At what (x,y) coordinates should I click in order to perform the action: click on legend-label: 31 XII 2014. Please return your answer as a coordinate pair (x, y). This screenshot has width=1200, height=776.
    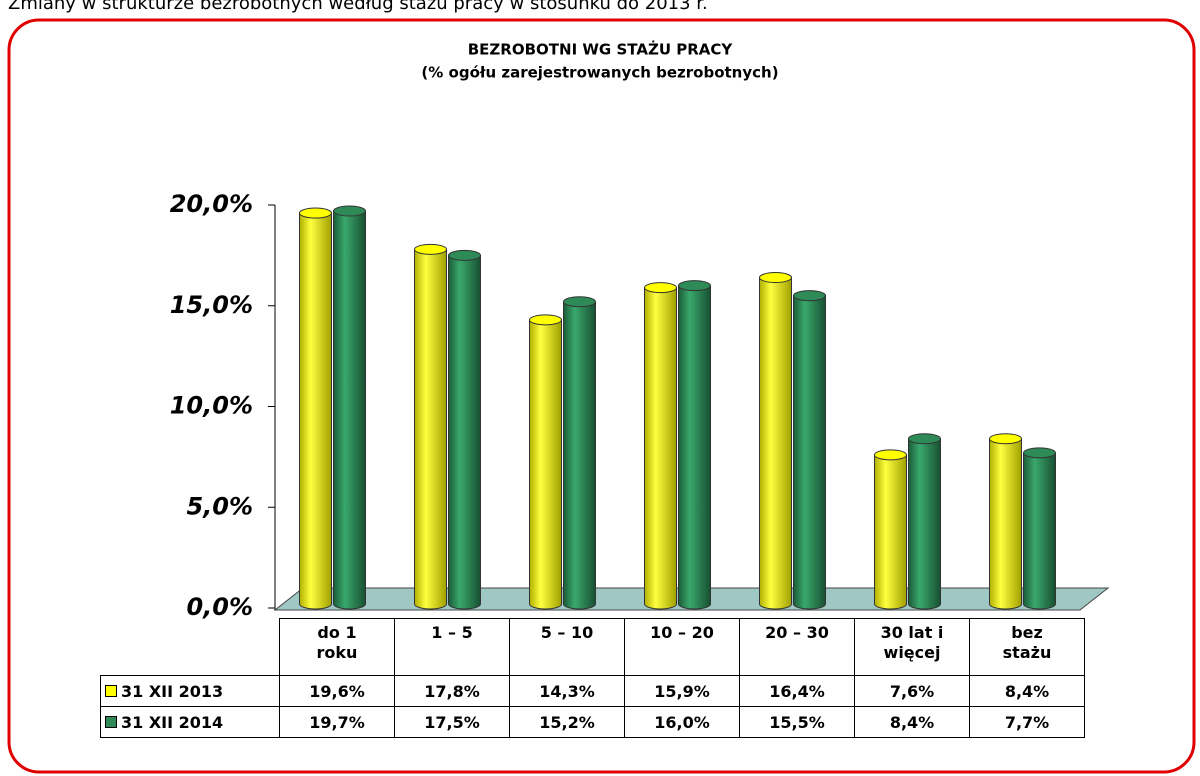
    Looking at the image, I should click on (172, 722).